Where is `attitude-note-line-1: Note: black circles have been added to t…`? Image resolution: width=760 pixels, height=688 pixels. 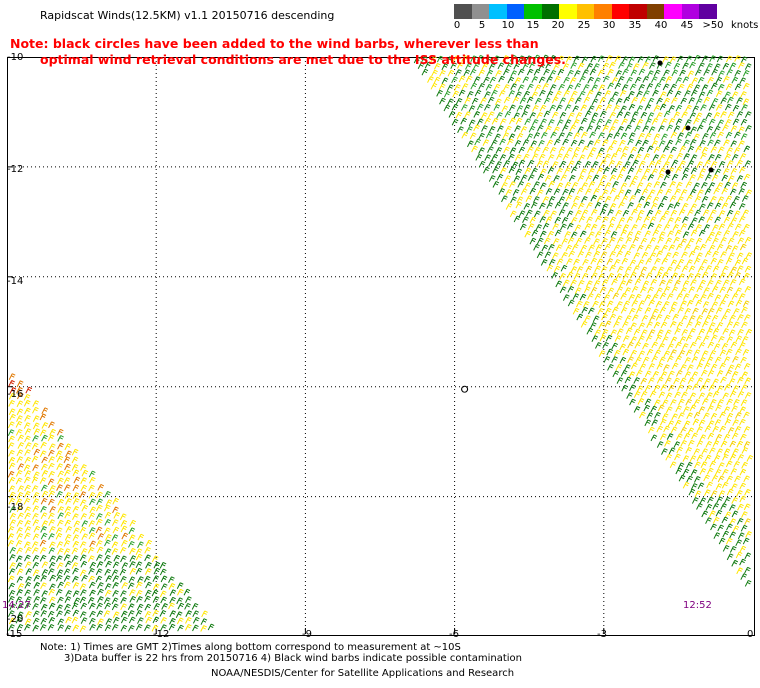 attitude-note-line-1: Note: black circles have been added to t… is located at coordinates (274, 43).